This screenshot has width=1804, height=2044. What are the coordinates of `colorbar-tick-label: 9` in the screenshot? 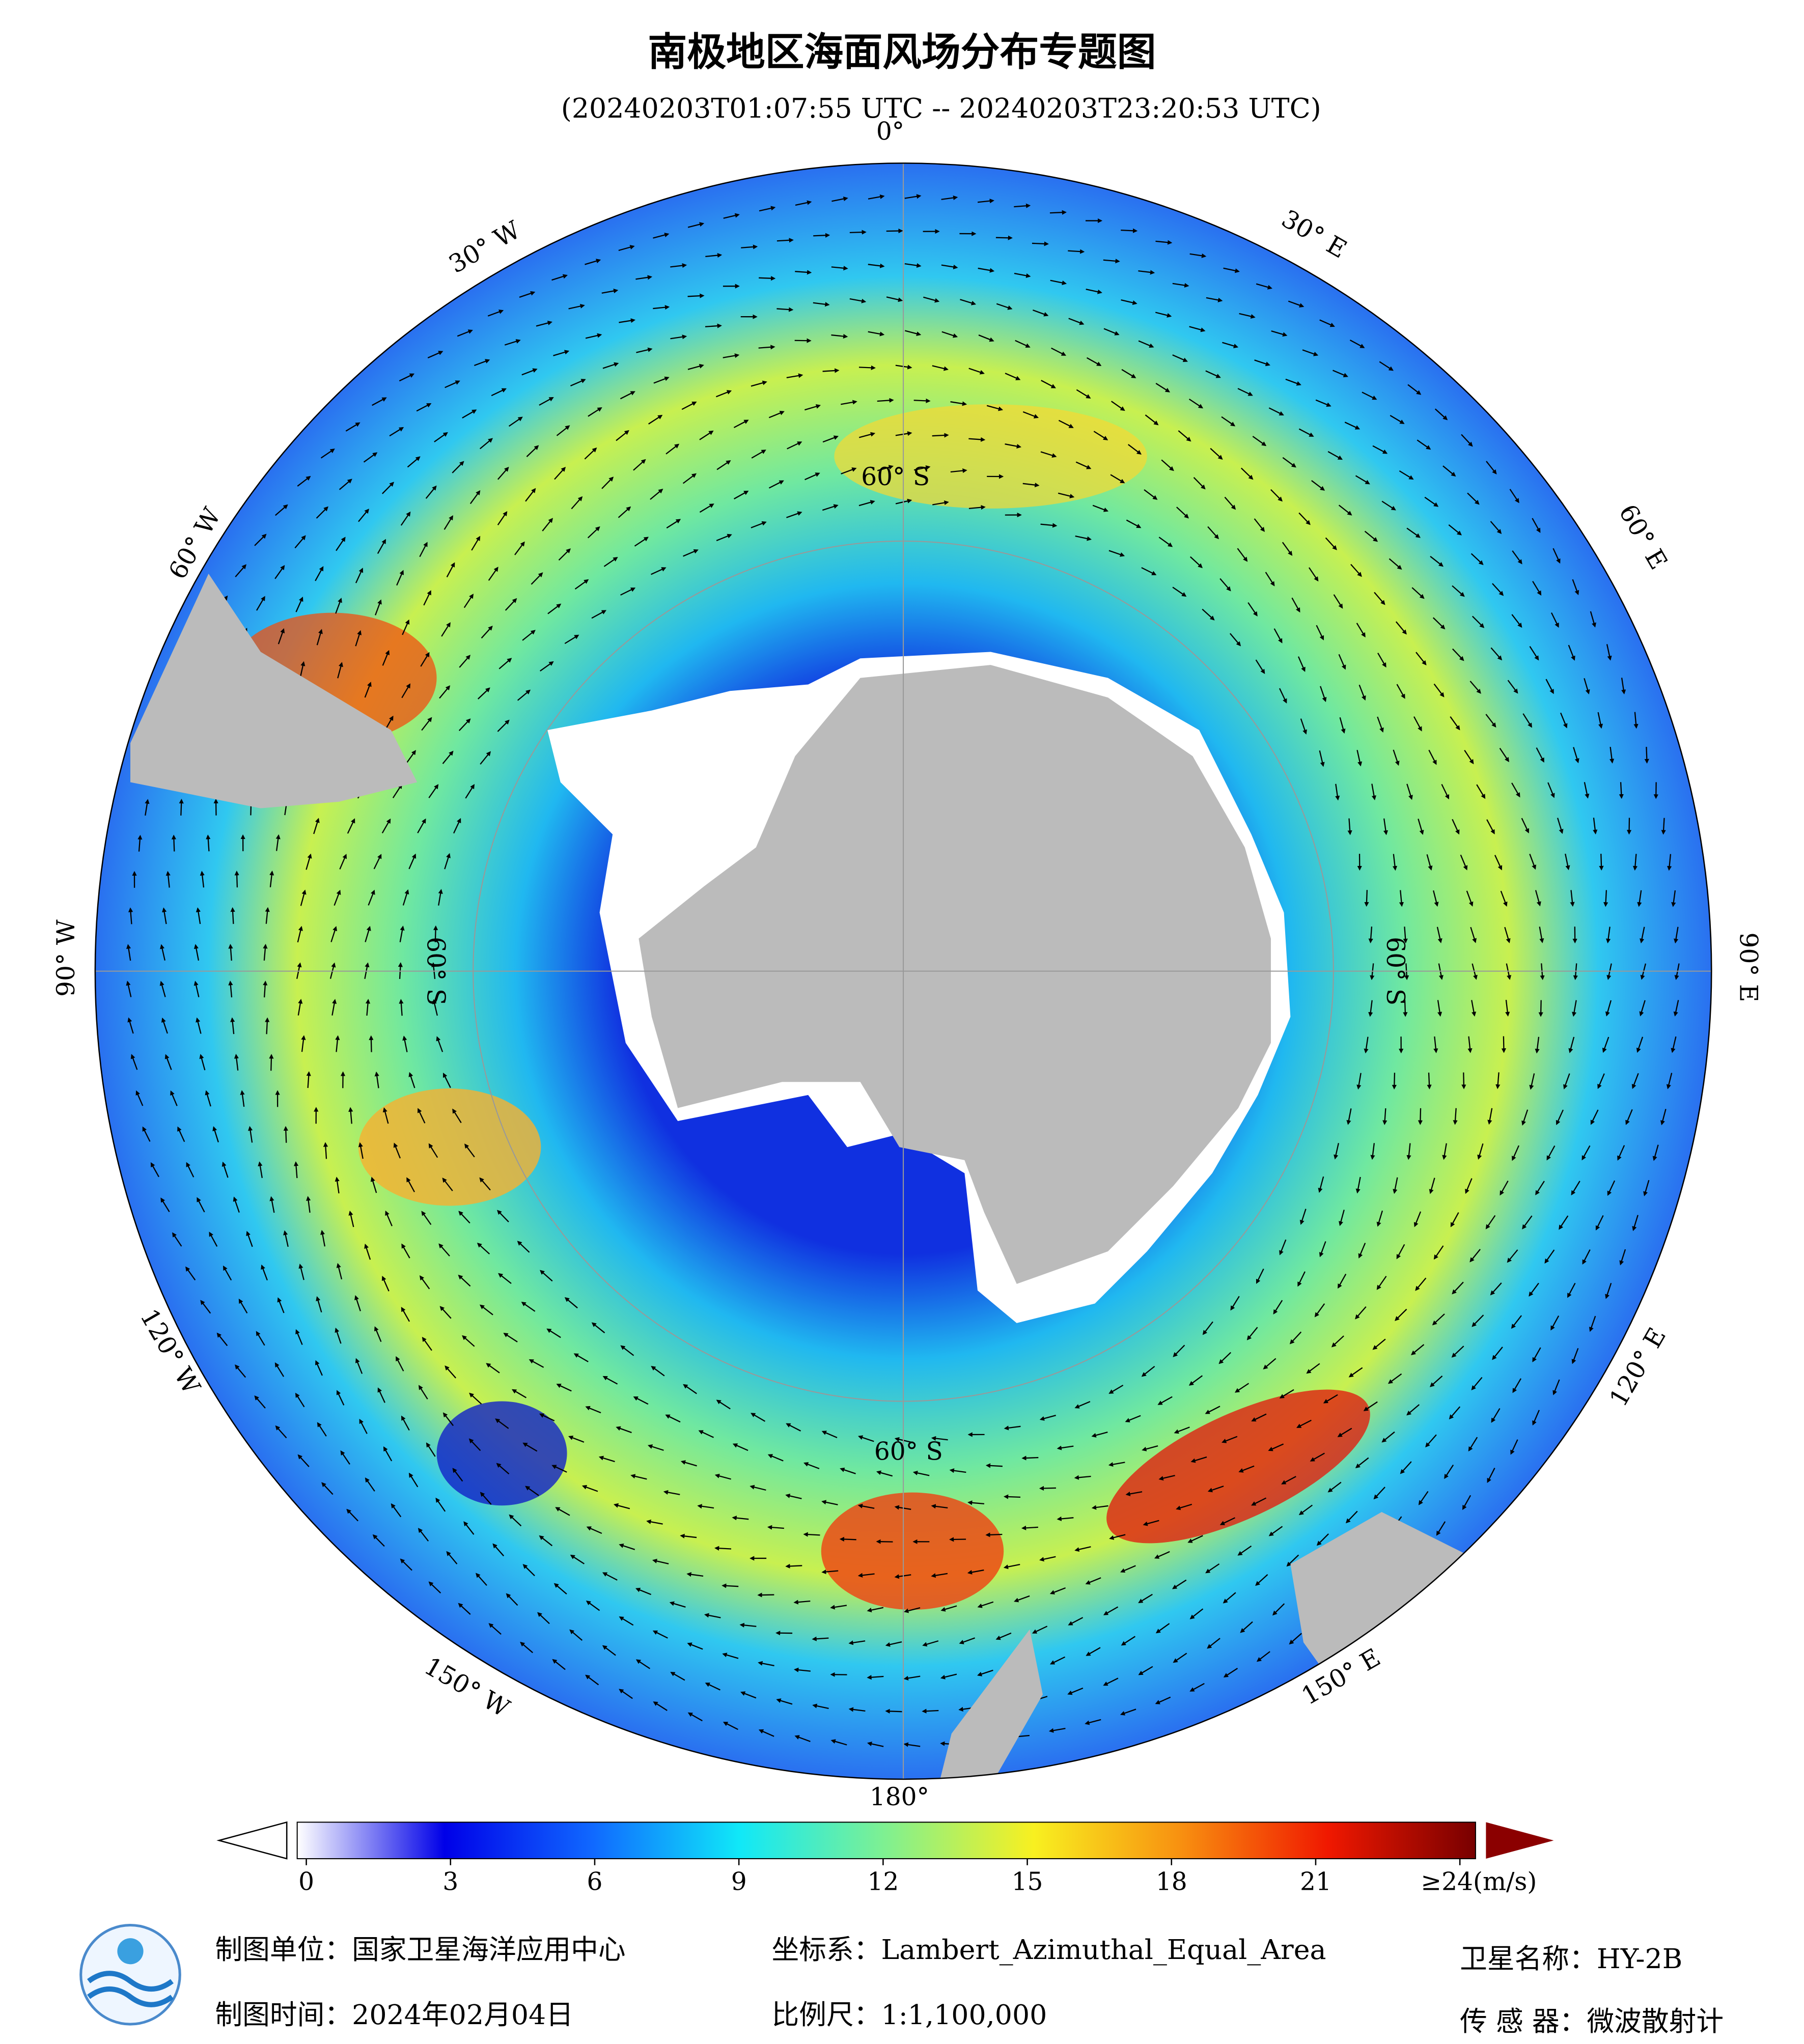 It's located at (739, 1881).